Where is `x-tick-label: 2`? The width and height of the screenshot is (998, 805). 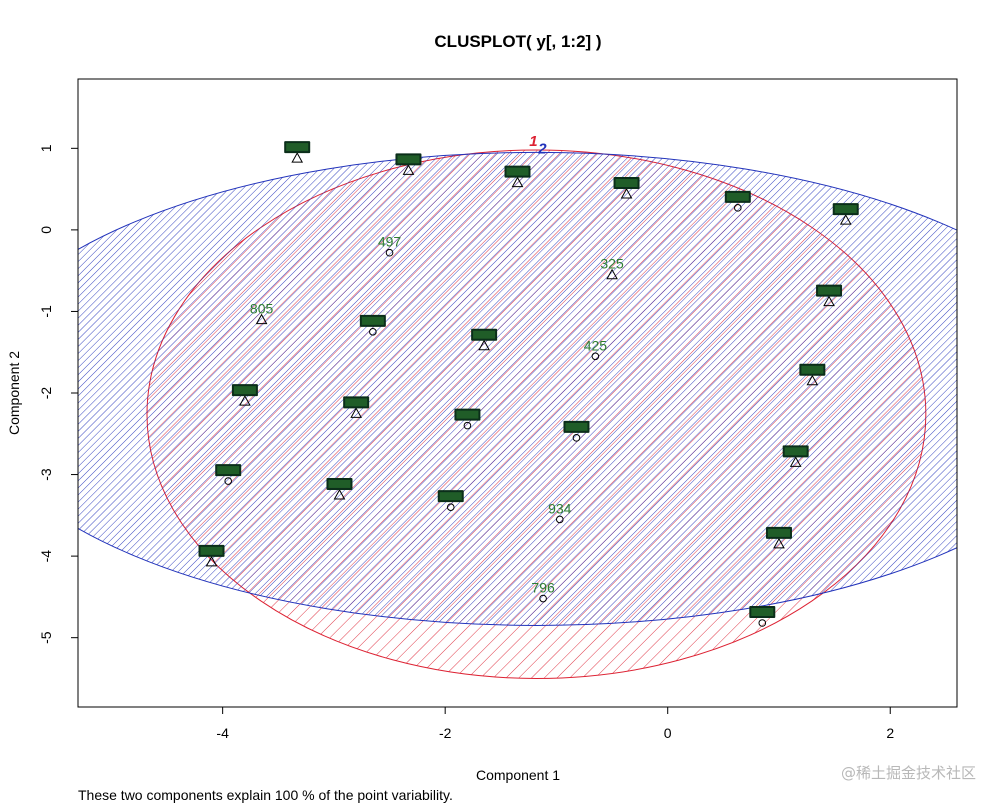 x-tick-label: 2 is located at coordinates (890, 733).